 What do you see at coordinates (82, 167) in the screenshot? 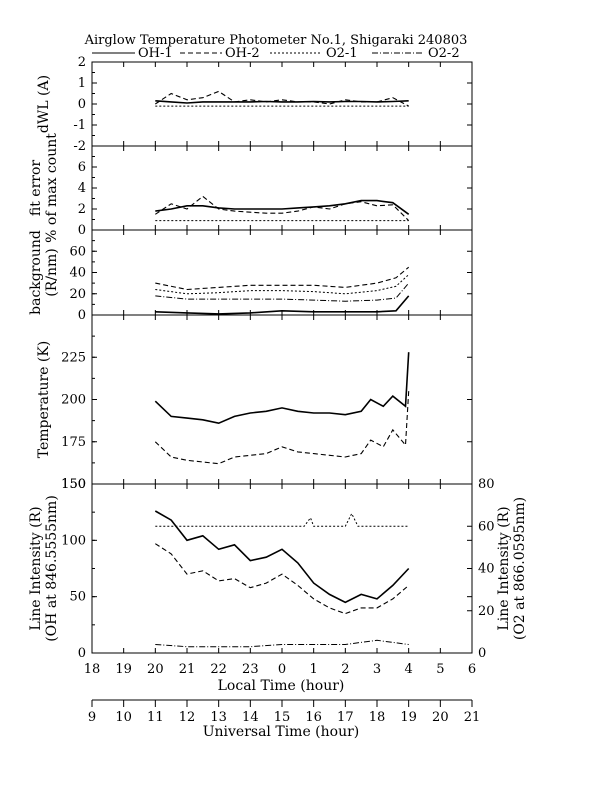
I see `ytick-label-fit_error-0: 6` at bounding box center [82, 167].